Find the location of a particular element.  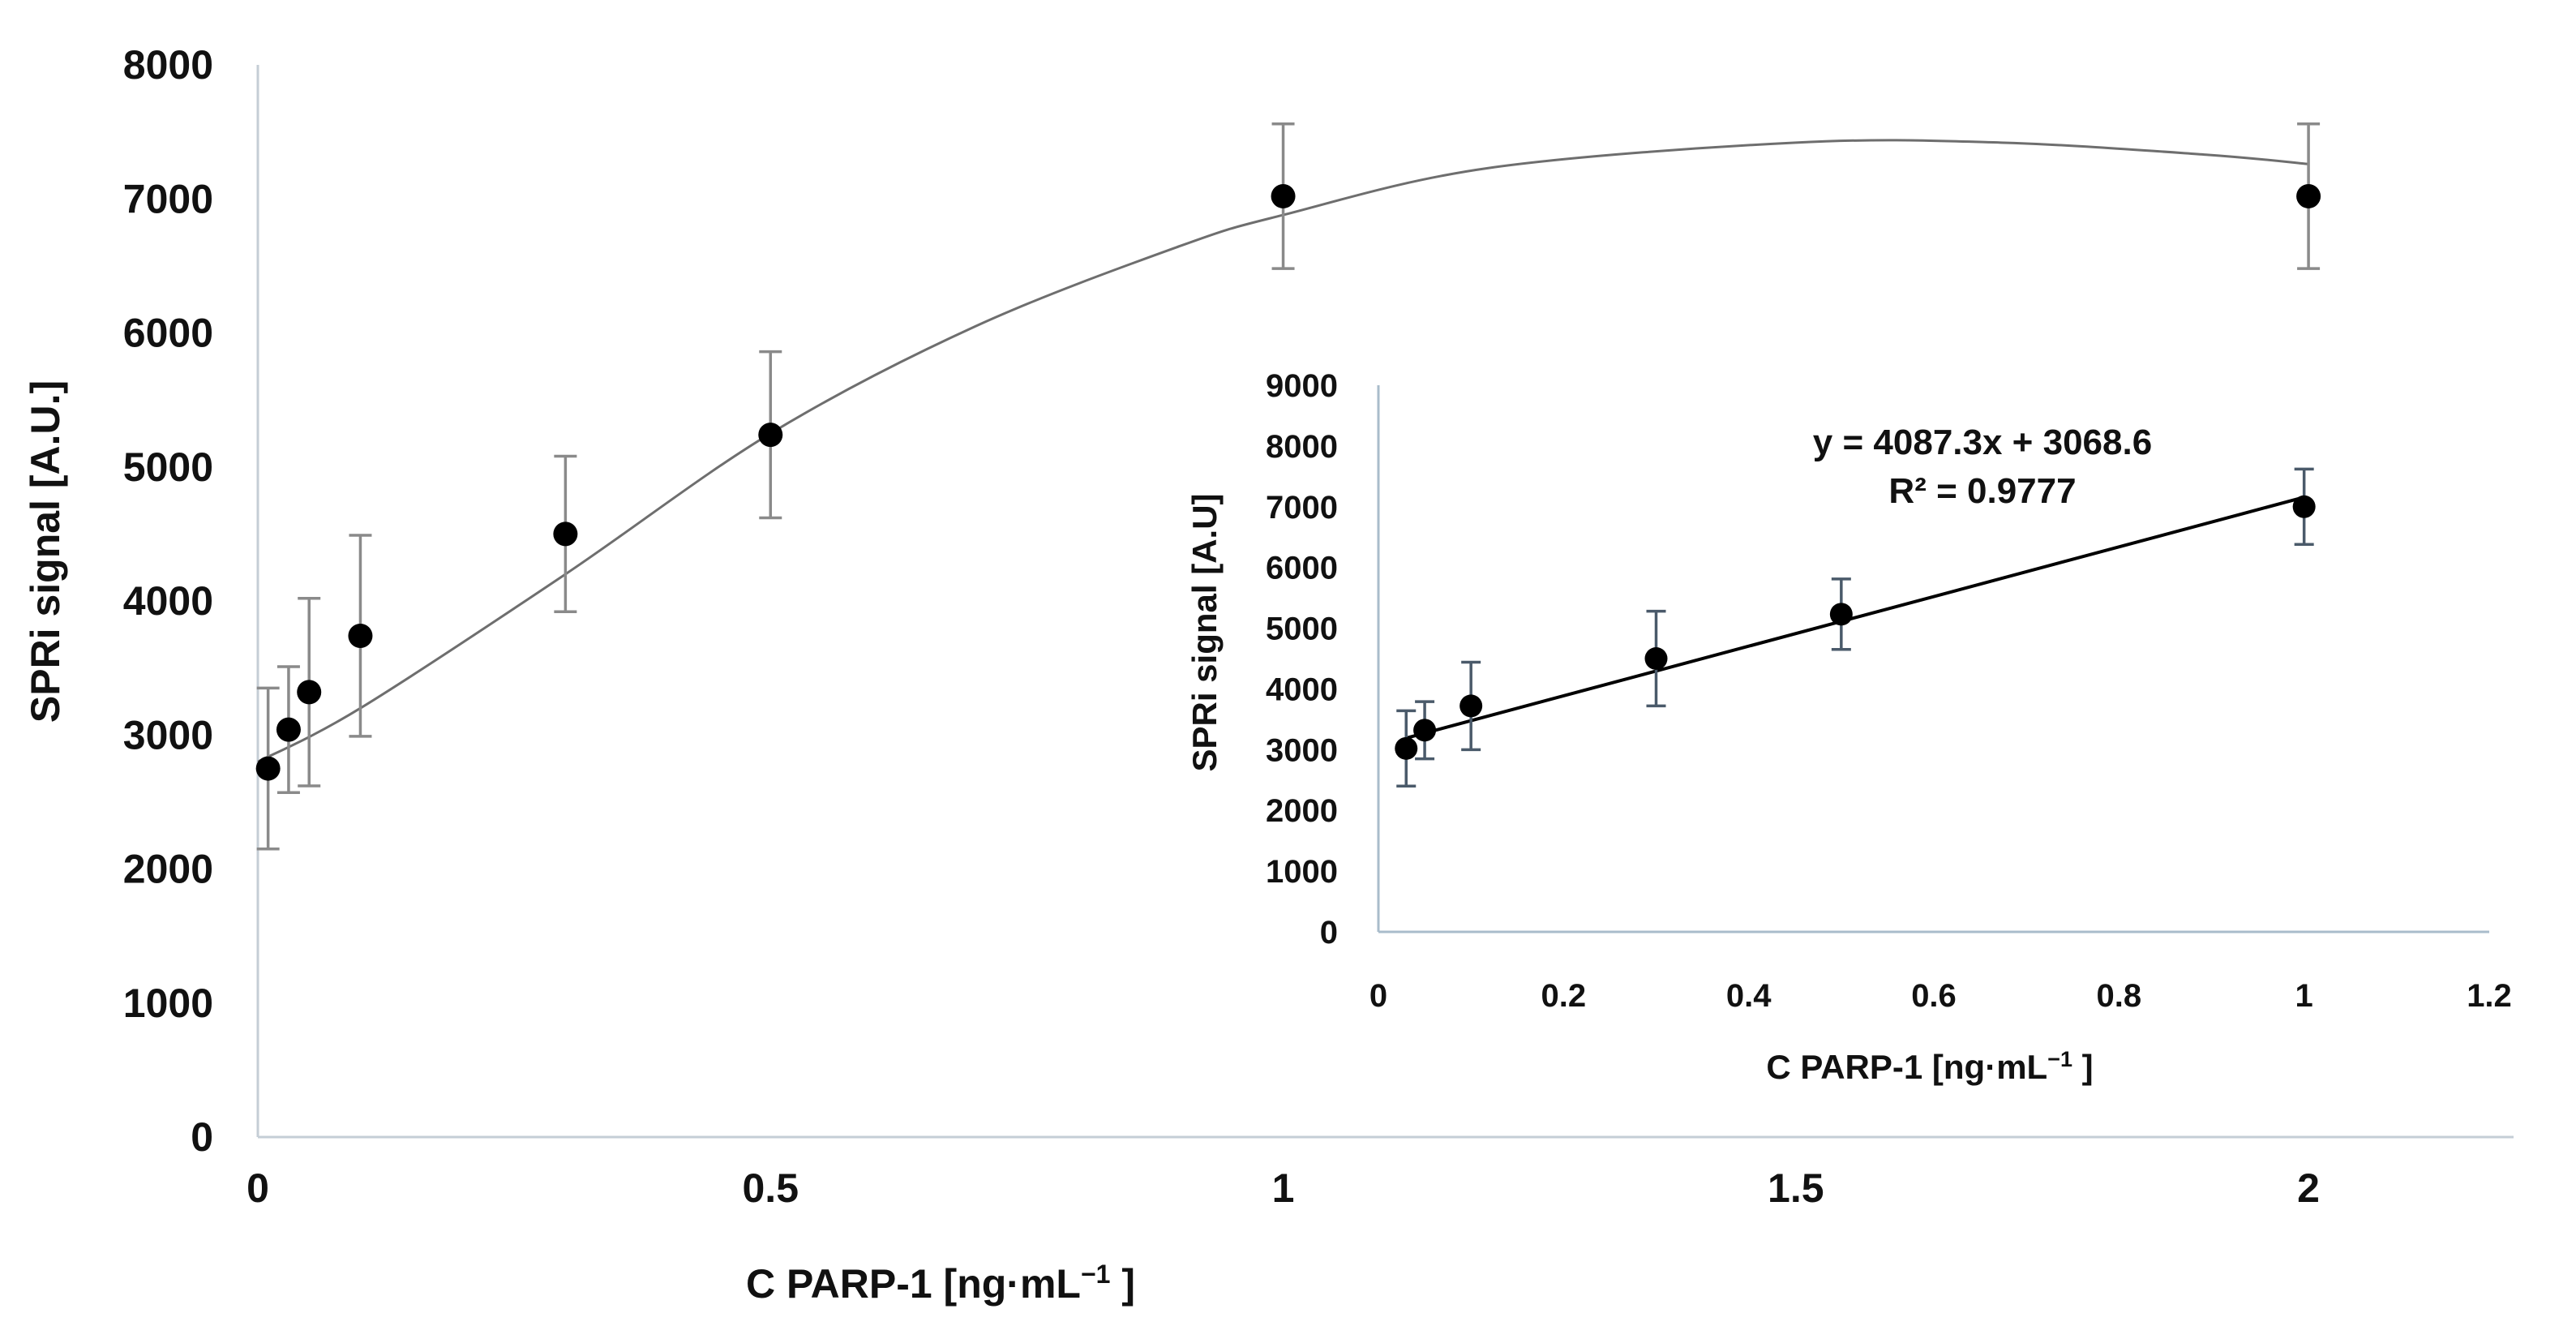

main-x-axis-title: C PARP-1 [ng·mL−1 ] is located at coordinates (940, 1283).